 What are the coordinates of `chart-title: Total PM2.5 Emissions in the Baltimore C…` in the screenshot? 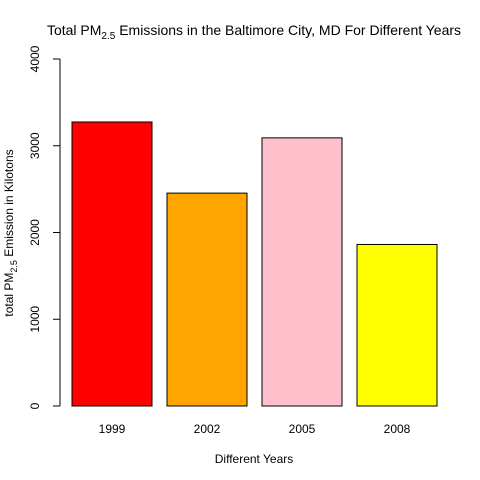 It's located at (254, 32).